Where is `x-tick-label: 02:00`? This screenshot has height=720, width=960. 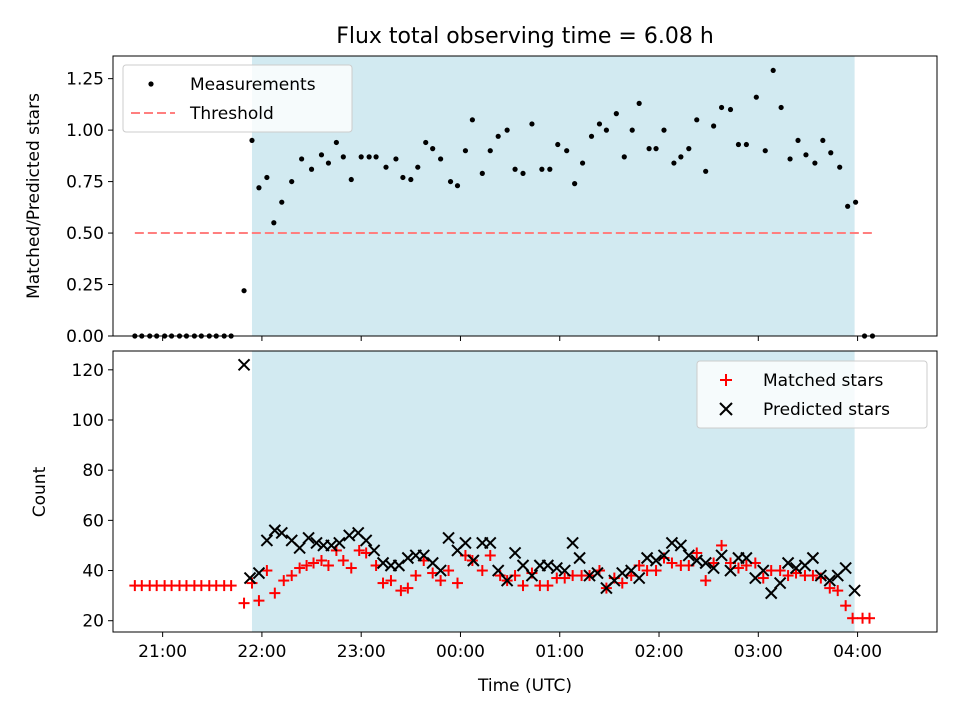 x-tick-label: 02:00 is located at coordinates (659, 652).